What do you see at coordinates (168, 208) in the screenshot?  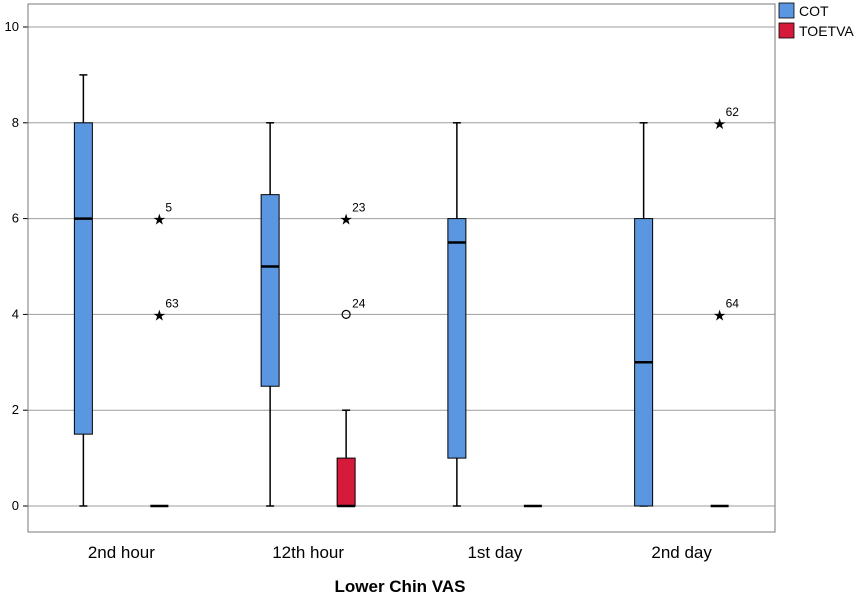 I see `outlier-label: 5` at bounding box center [168, 208].